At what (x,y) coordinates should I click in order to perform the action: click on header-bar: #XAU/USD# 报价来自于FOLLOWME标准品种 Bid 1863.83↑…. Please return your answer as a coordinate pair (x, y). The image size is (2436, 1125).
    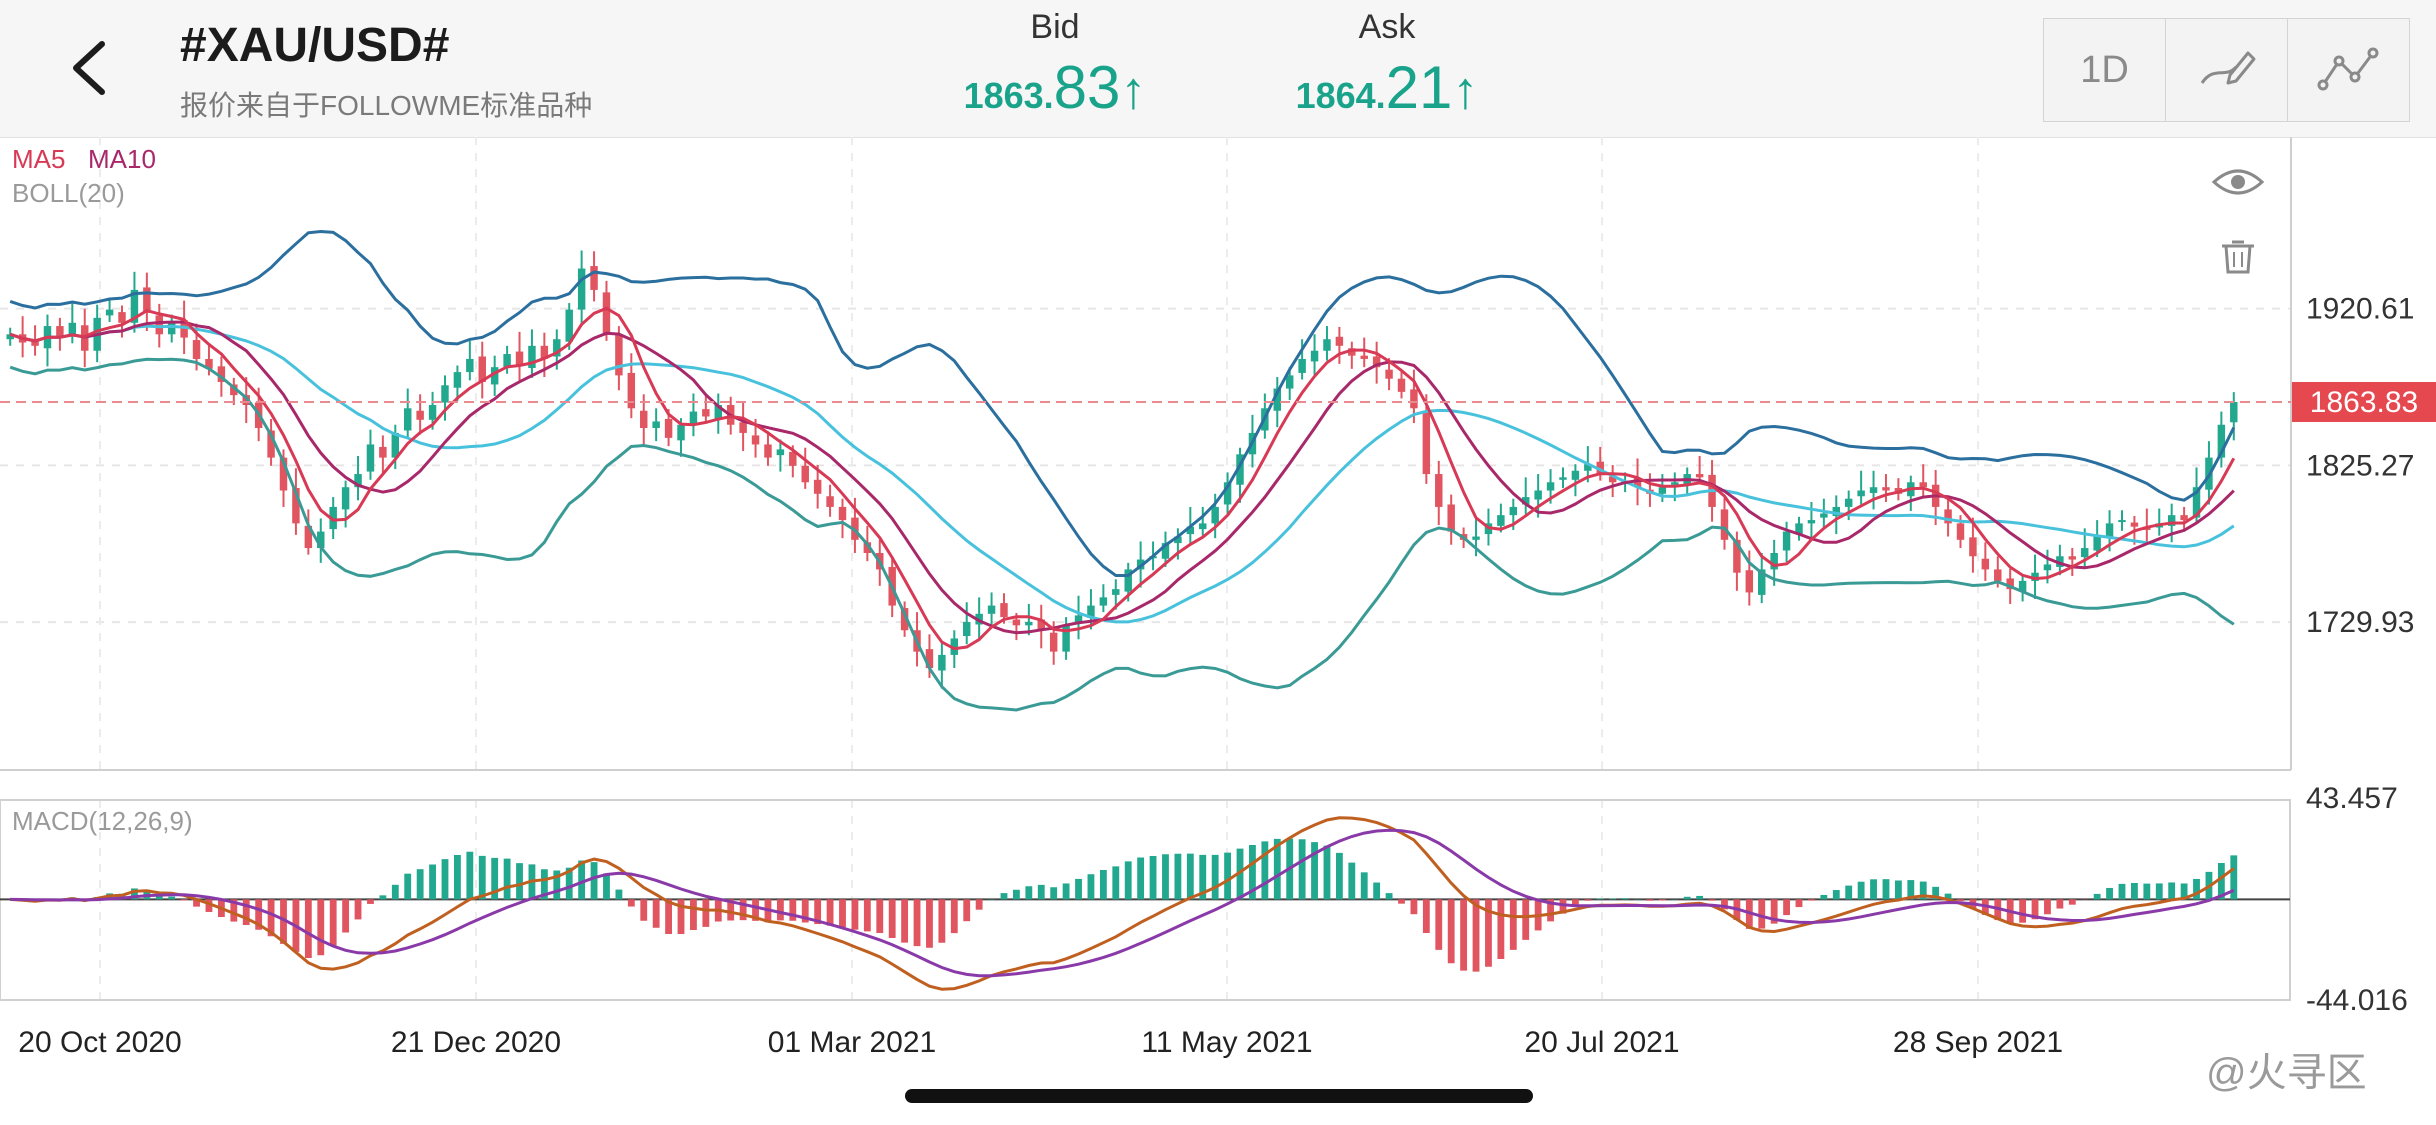
    Looking at the image, I should click on (1218, 69).